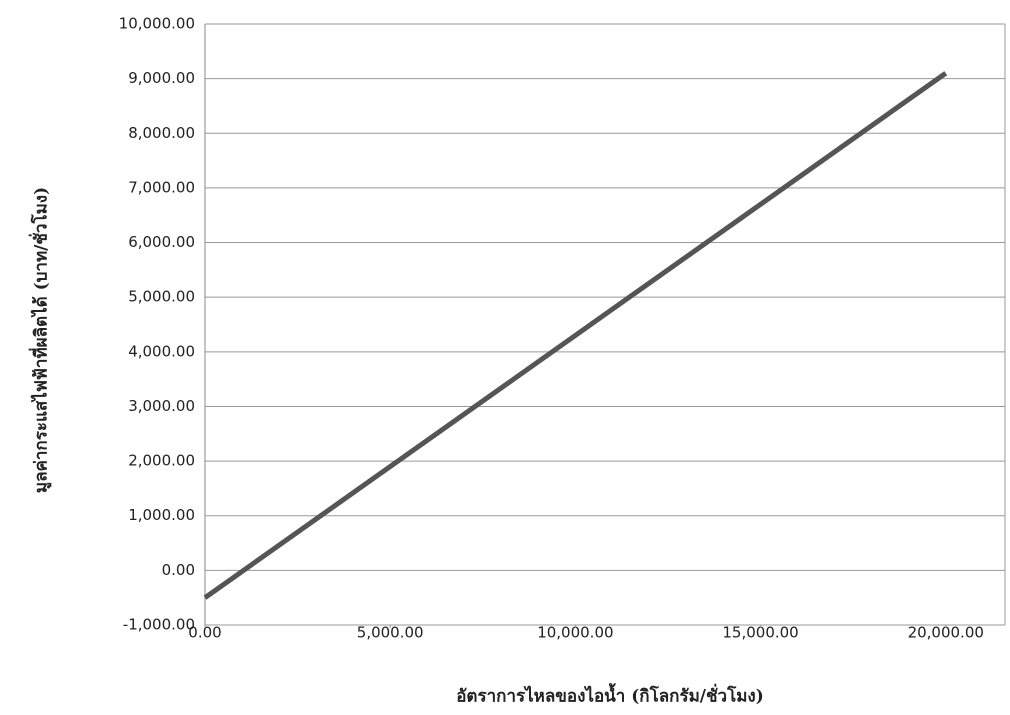  What do you see at coordinates (204, 633) in the screenshot?
I see `x-tick-label: 0.00` at bounding box center [204, 633].